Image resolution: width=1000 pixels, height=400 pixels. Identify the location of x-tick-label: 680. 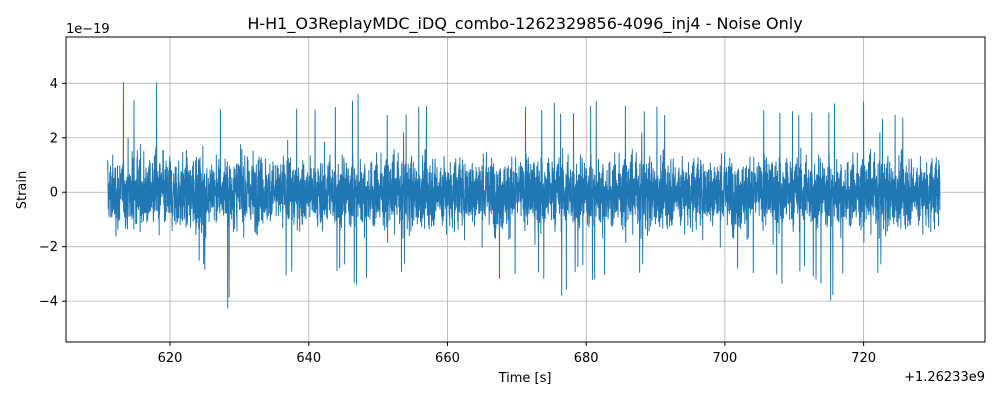
(586, 358).